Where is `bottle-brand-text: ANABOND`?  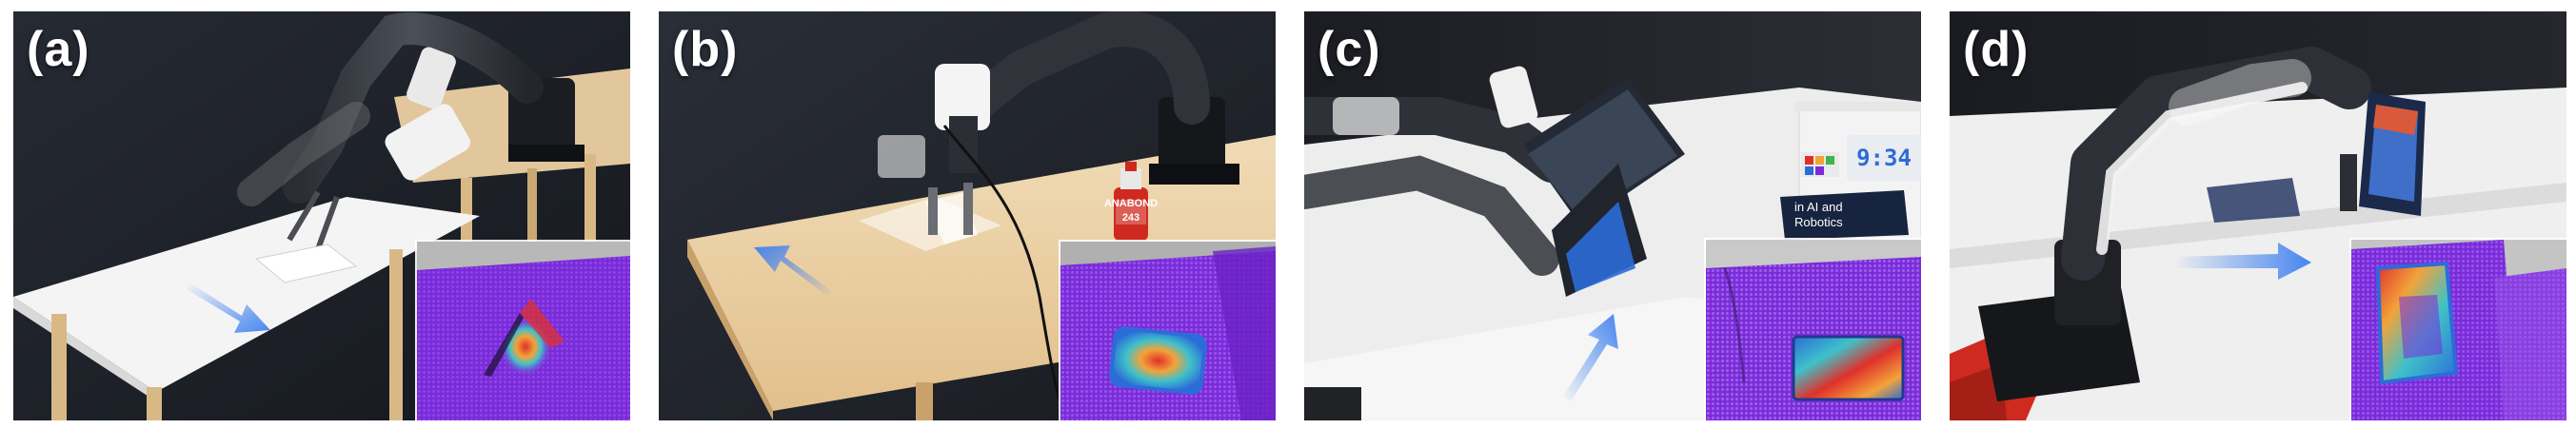 bottle-brand-text: ANABOND is located at coordinates (1131, 203).